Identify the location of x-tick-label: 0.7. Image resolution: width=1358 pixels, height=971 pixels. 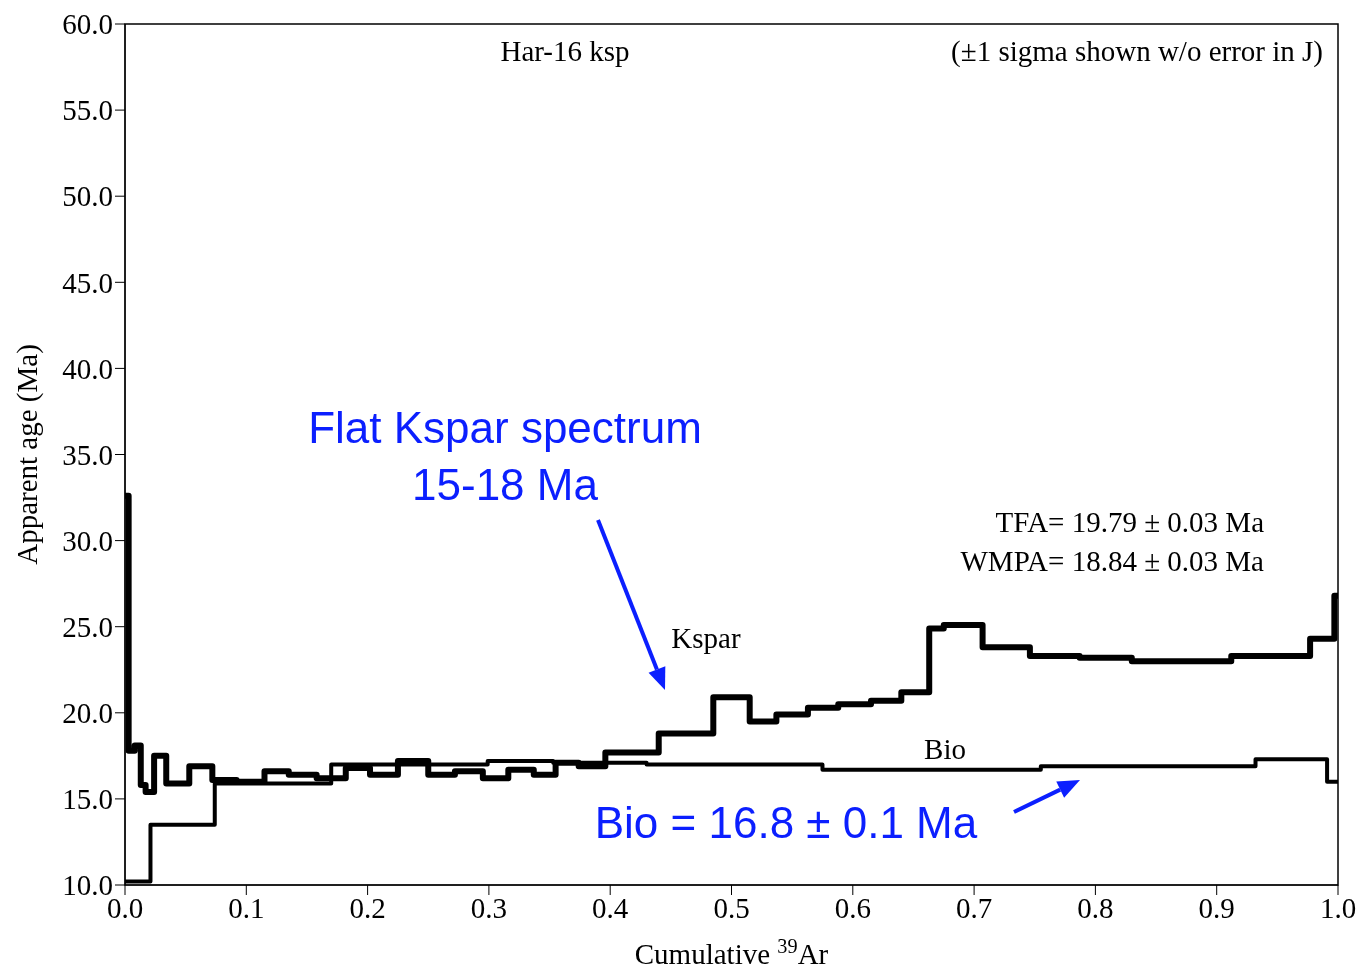
(974, 907).